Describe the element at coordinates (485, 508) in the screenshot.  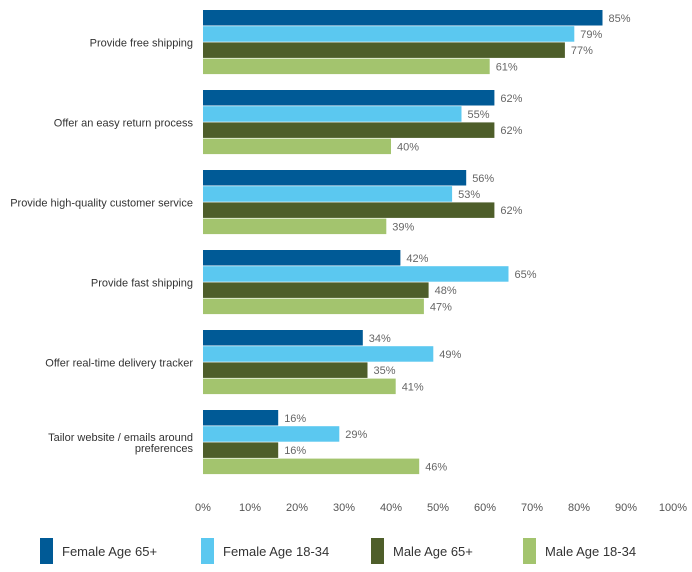
I see `x-tick-label: 60%` at that location.